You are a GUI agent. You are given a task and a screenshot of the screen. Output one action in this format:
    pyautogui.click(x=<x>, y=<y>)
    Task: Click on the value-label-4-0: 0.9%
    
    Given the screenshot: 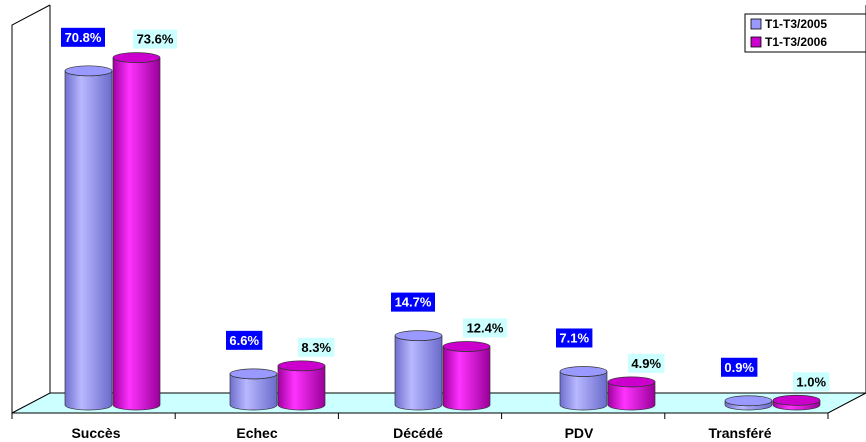 What is the action you would take?
    pyautogui.click(x=739, y=367)
    